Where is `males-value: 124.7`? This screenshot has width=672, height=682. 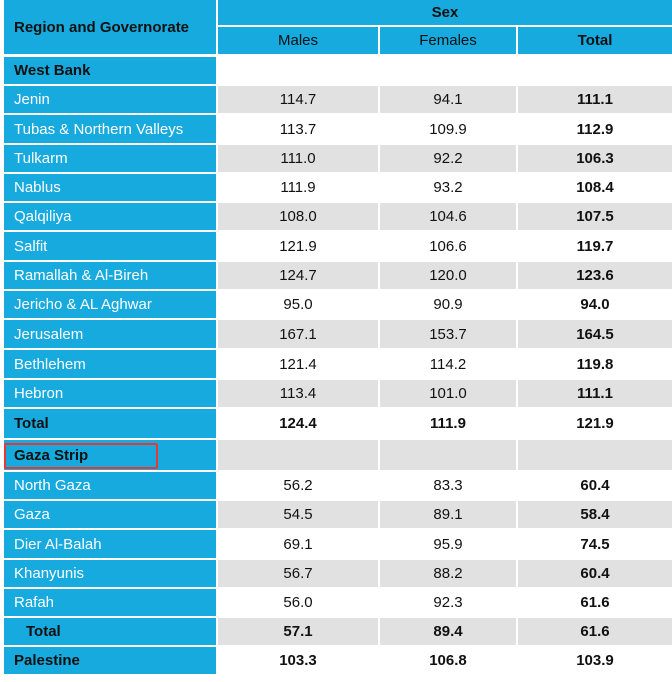
males-value: 124.7 is located at coordinates (298, 275).